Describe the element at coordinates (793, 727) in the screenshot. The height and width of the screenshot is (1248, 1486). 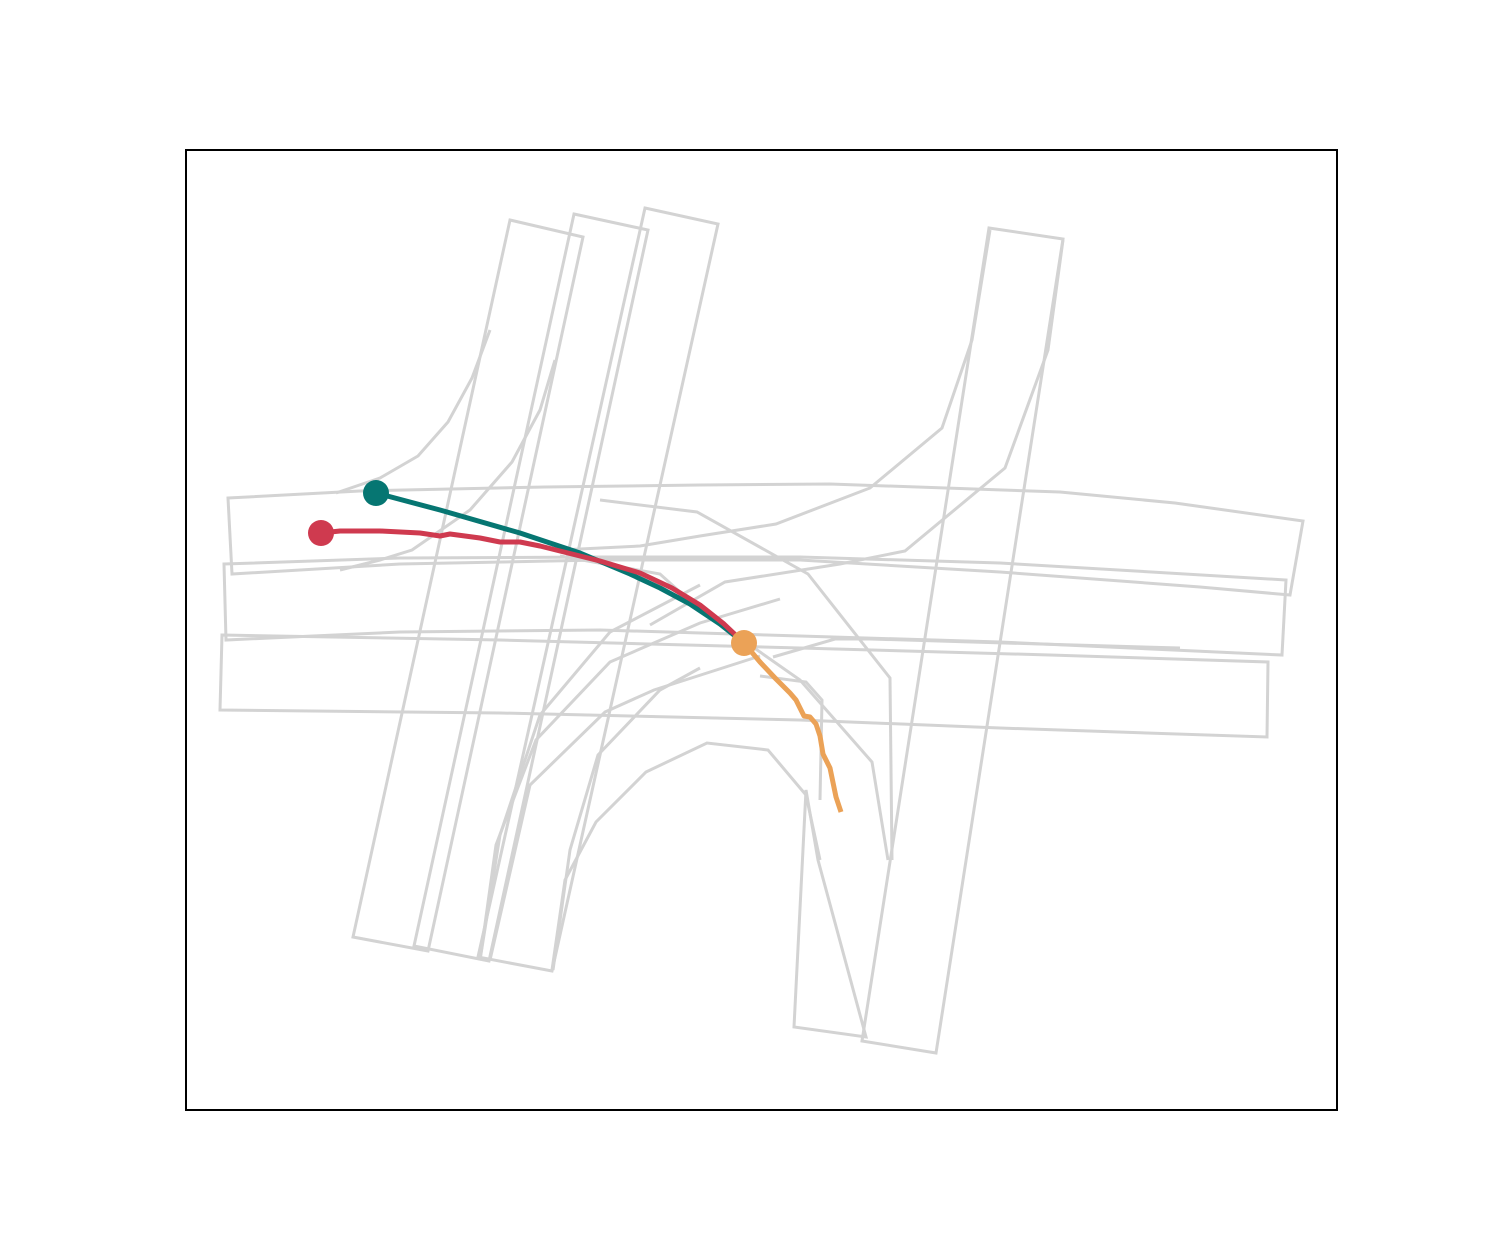
I see `prediction-trajectory` at that location.